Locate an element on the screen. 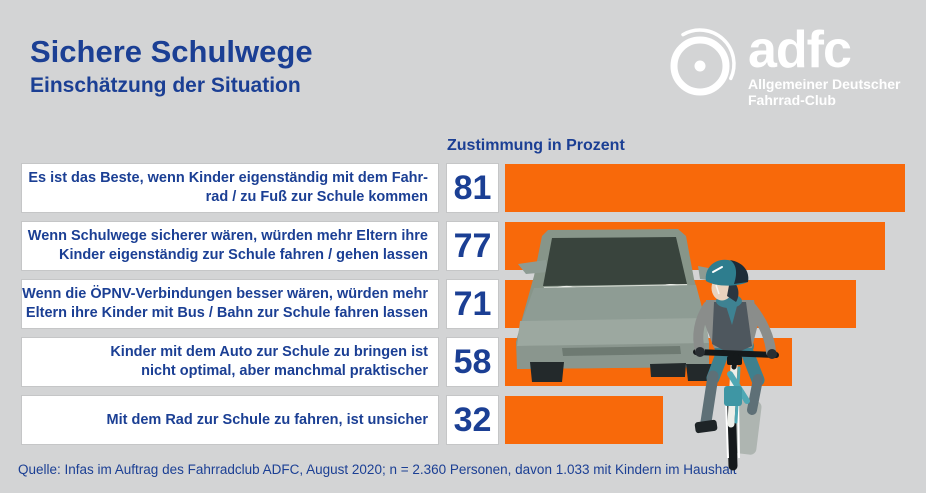  value-badge: 77 is located at coordinates (472, 246).